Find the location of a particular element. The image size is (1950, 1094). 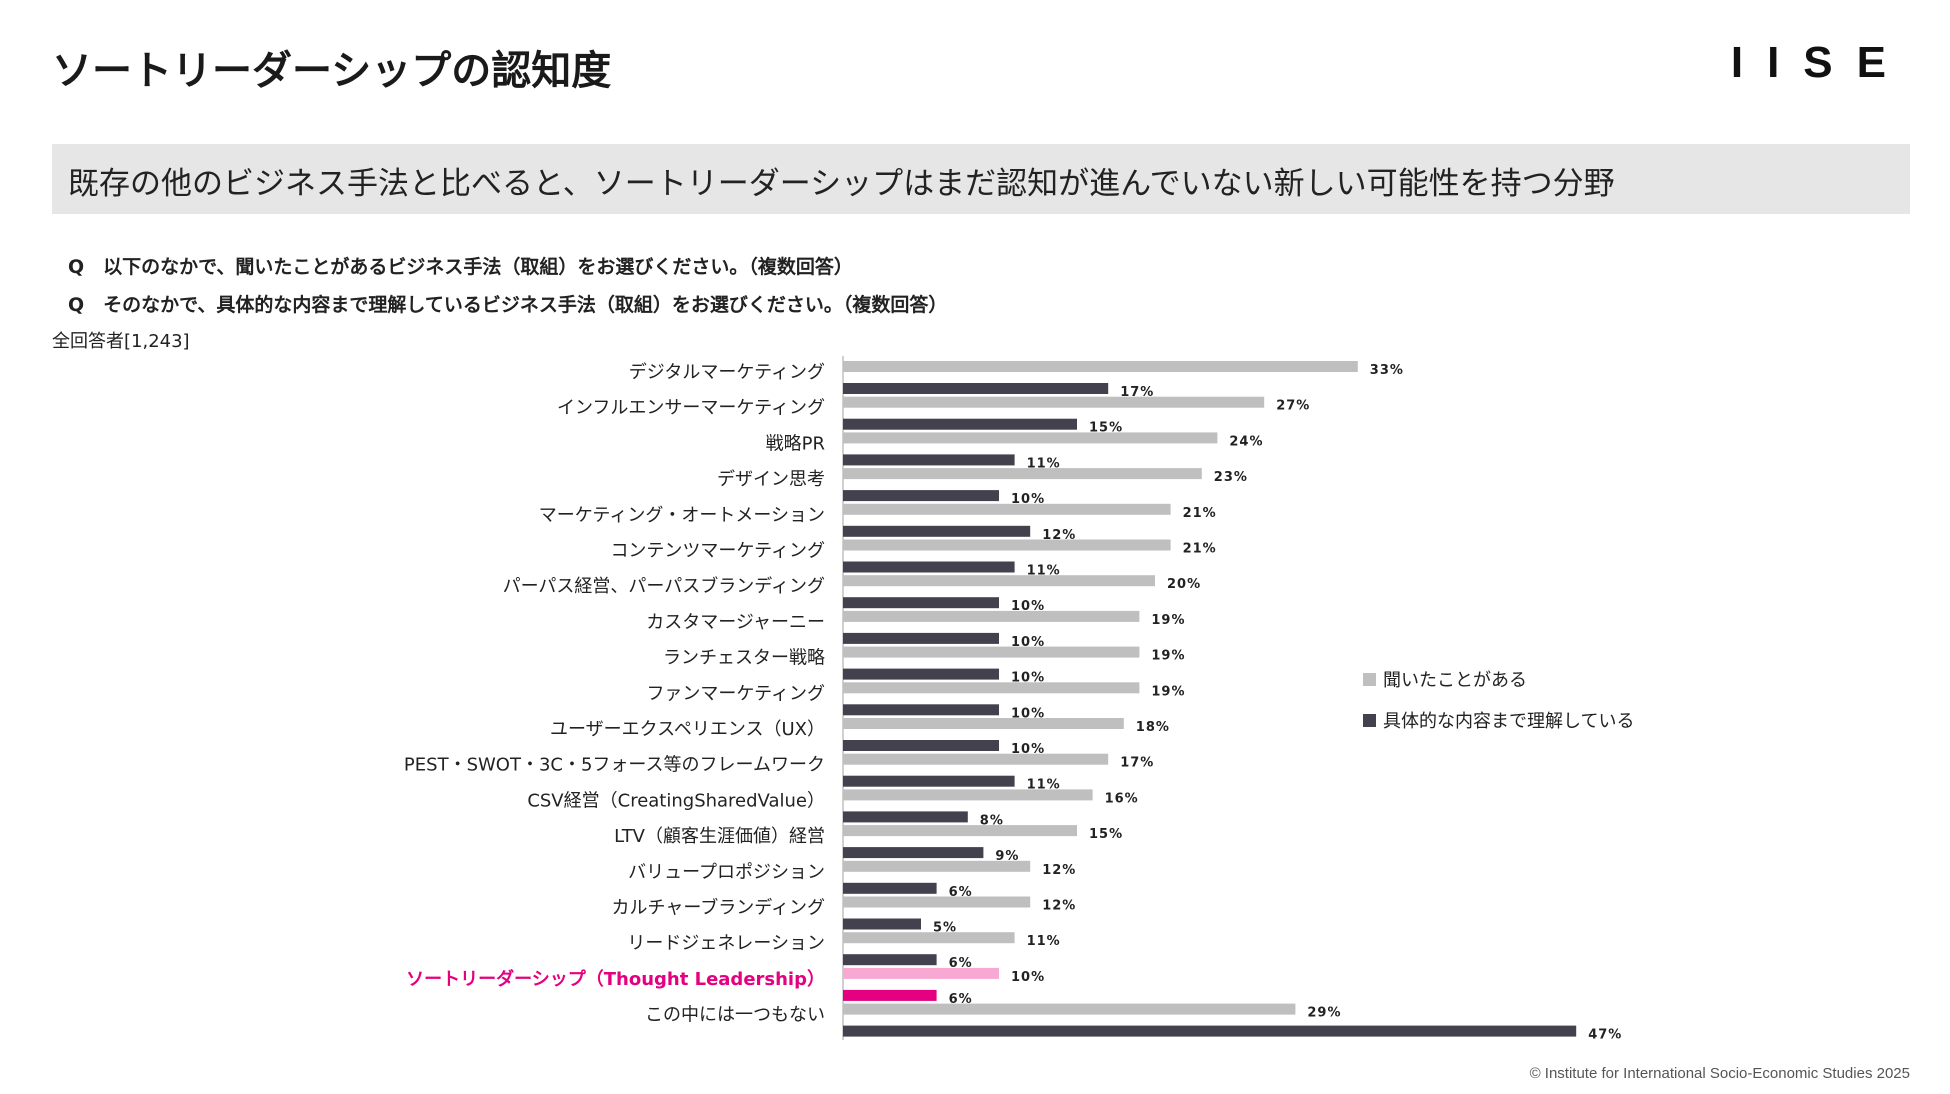

iise-logo: IISE is located at coordinates (1820, 62).